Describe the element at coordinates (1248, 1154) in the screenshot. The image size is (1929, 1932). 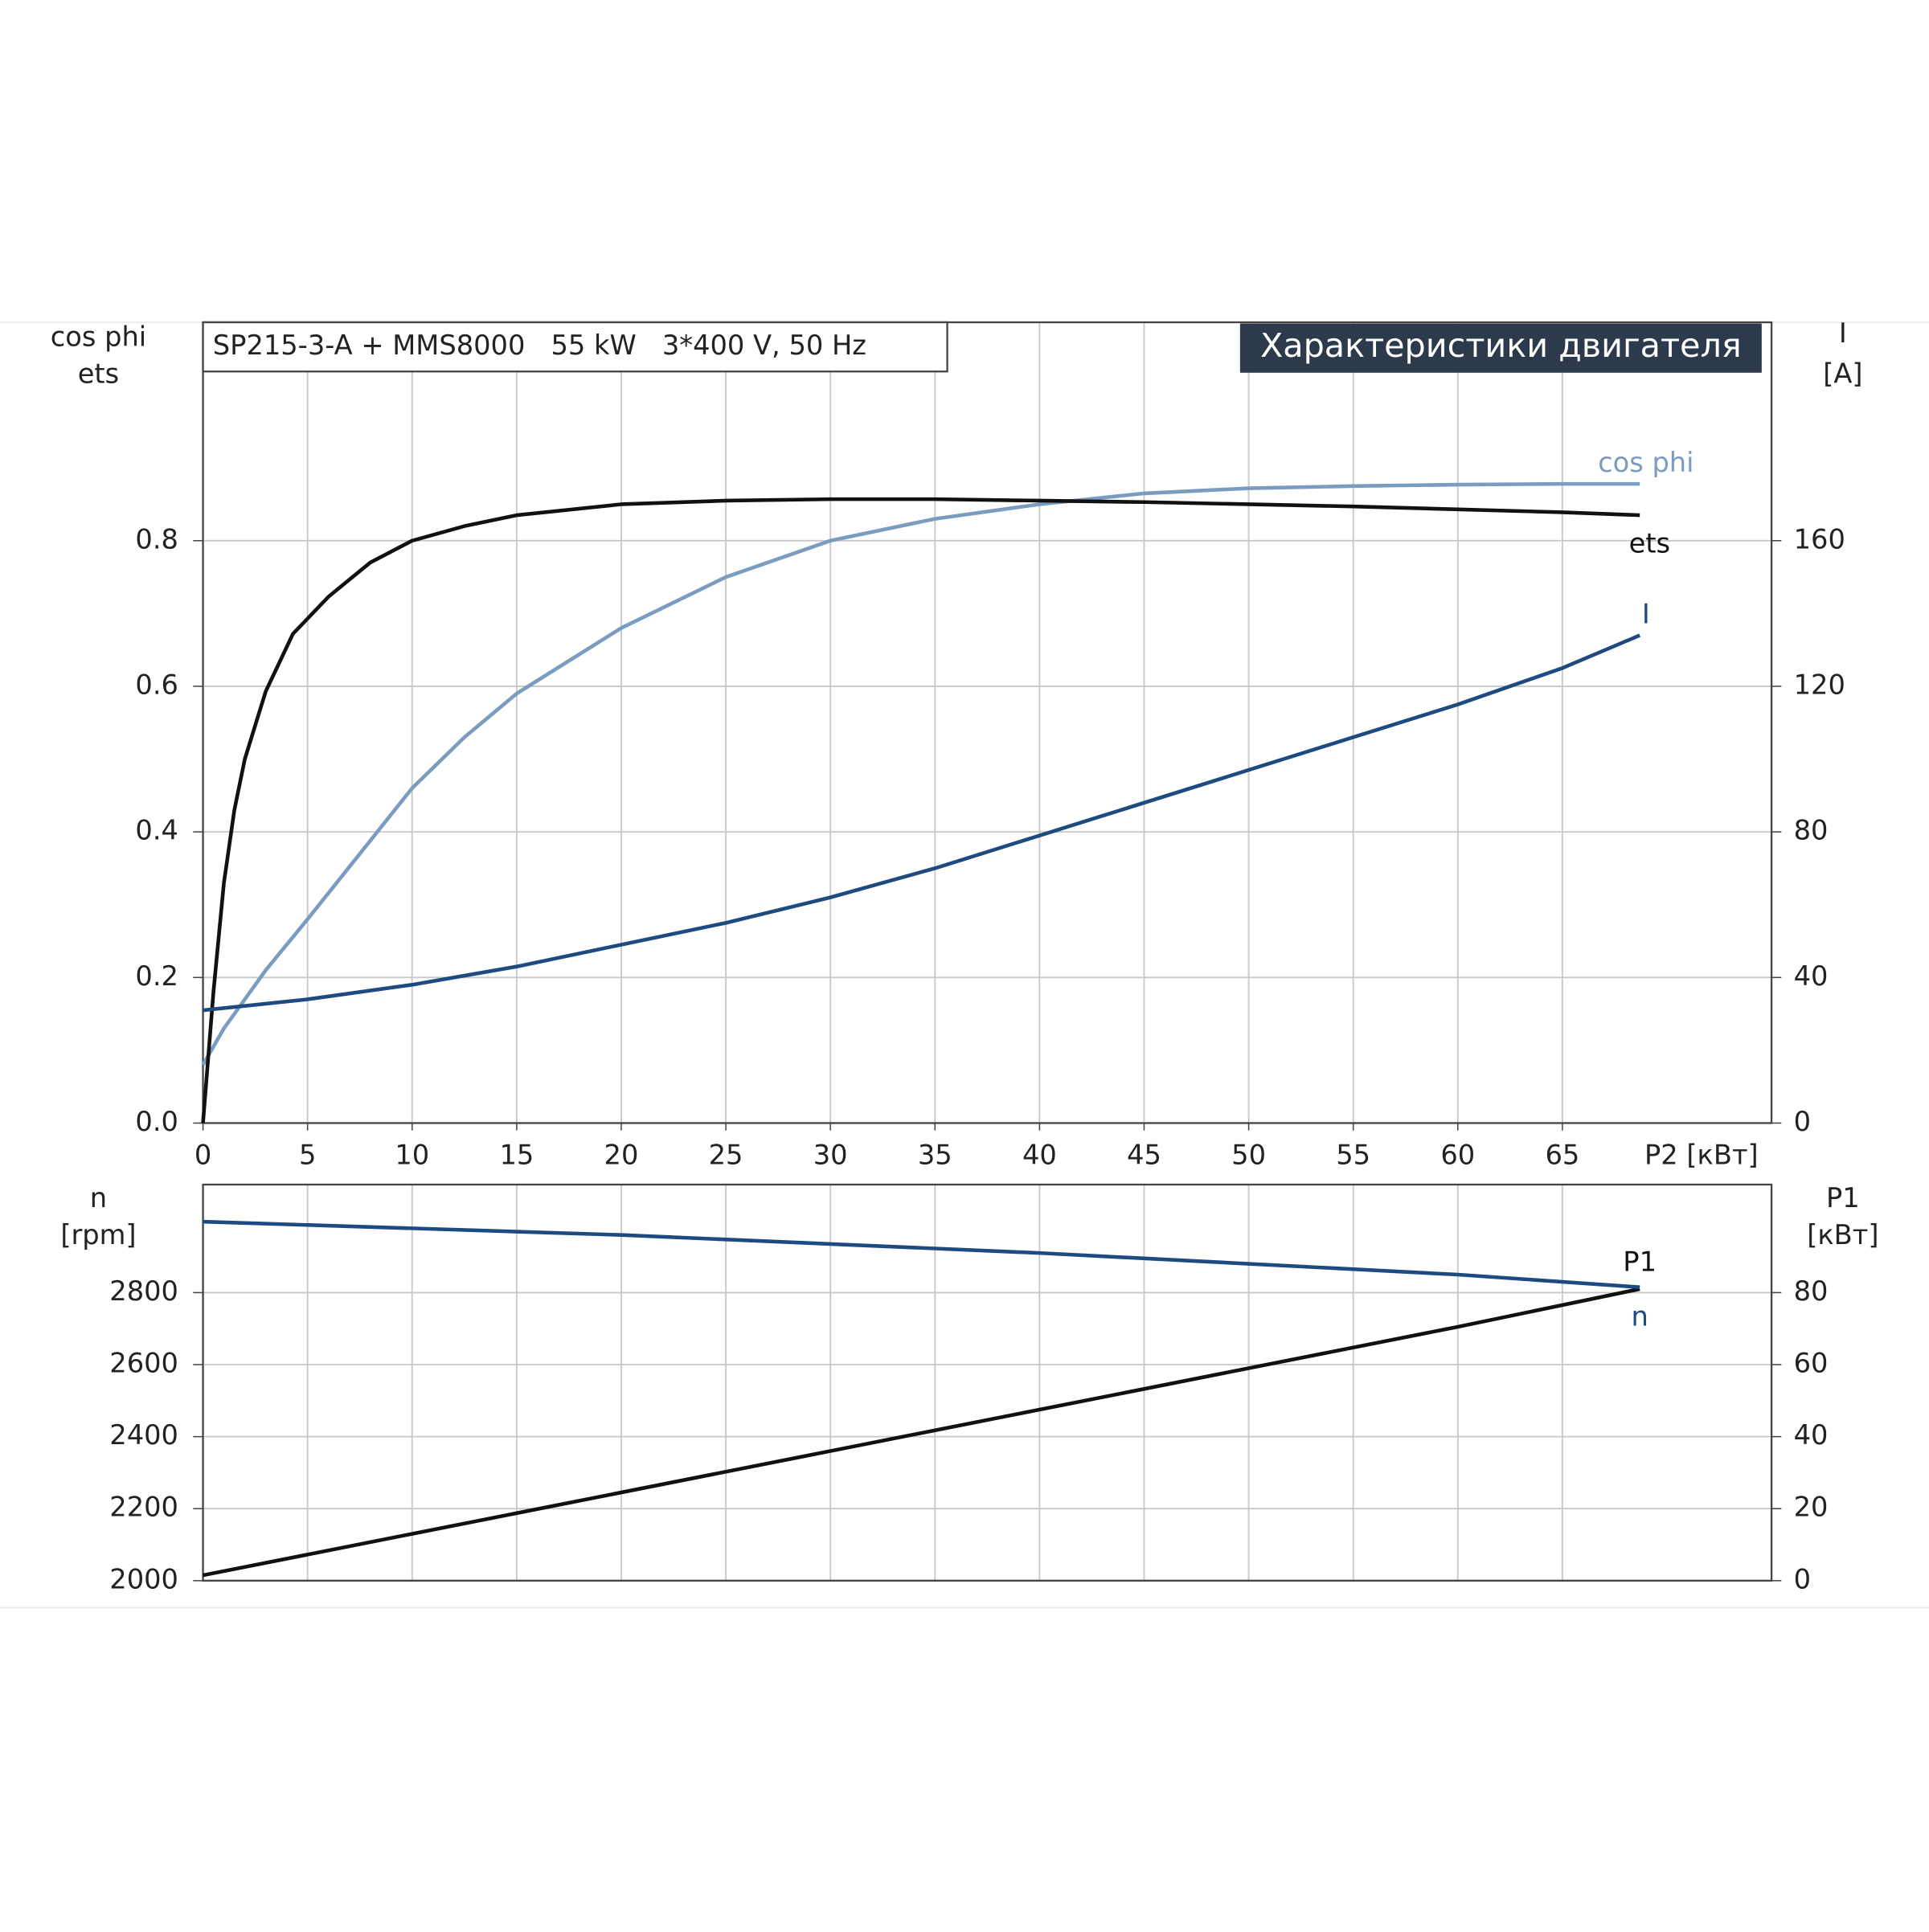
I see `x-tick-label: 50` at that location.